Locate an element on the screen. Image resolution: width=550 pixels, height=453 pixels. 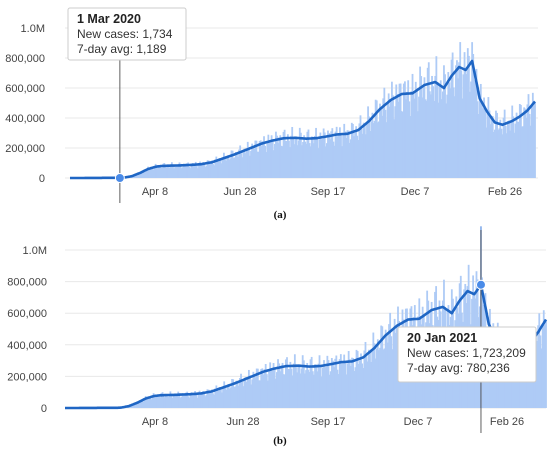
tooltip-new-cases: New cases: 1,734 is located at coordinates (125, 34).